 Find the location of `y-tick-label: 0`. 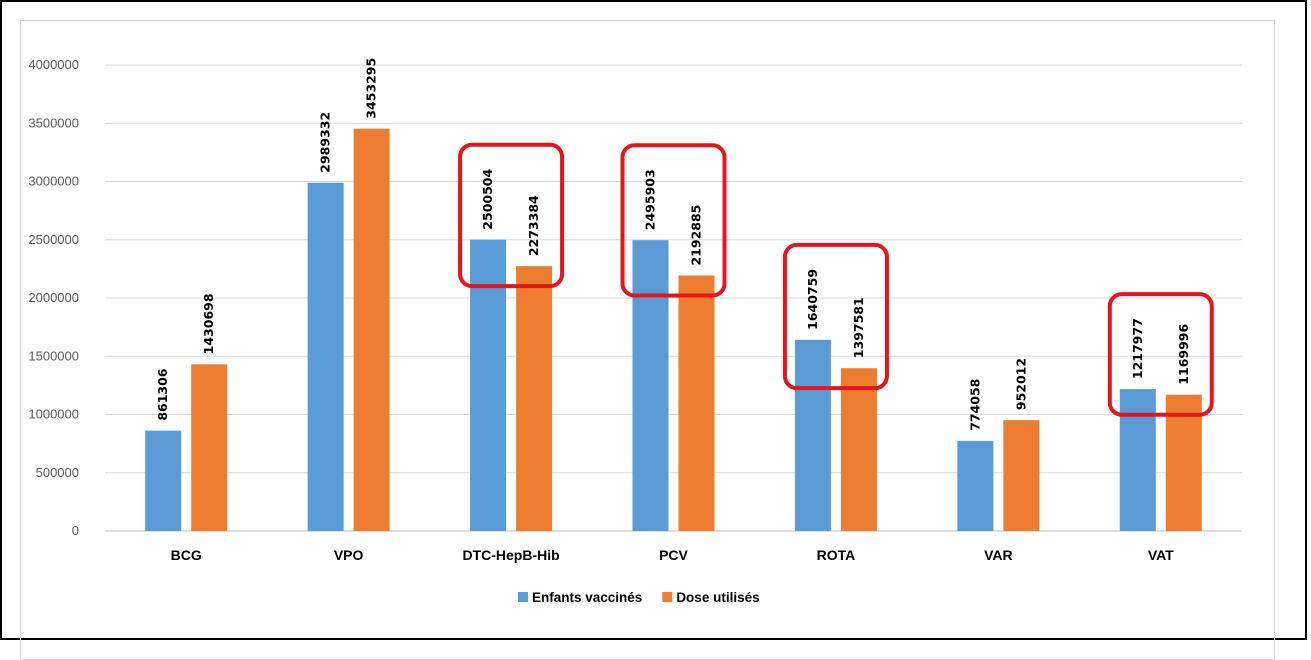

y-tick-label: 0 is located at coordinates (75, 530).